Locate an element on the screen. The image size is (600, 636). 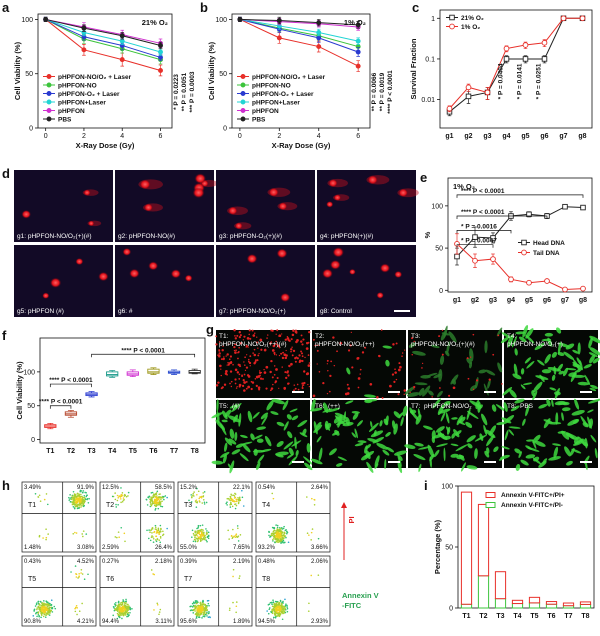
flow-plot is located at coordinates (59, 517).